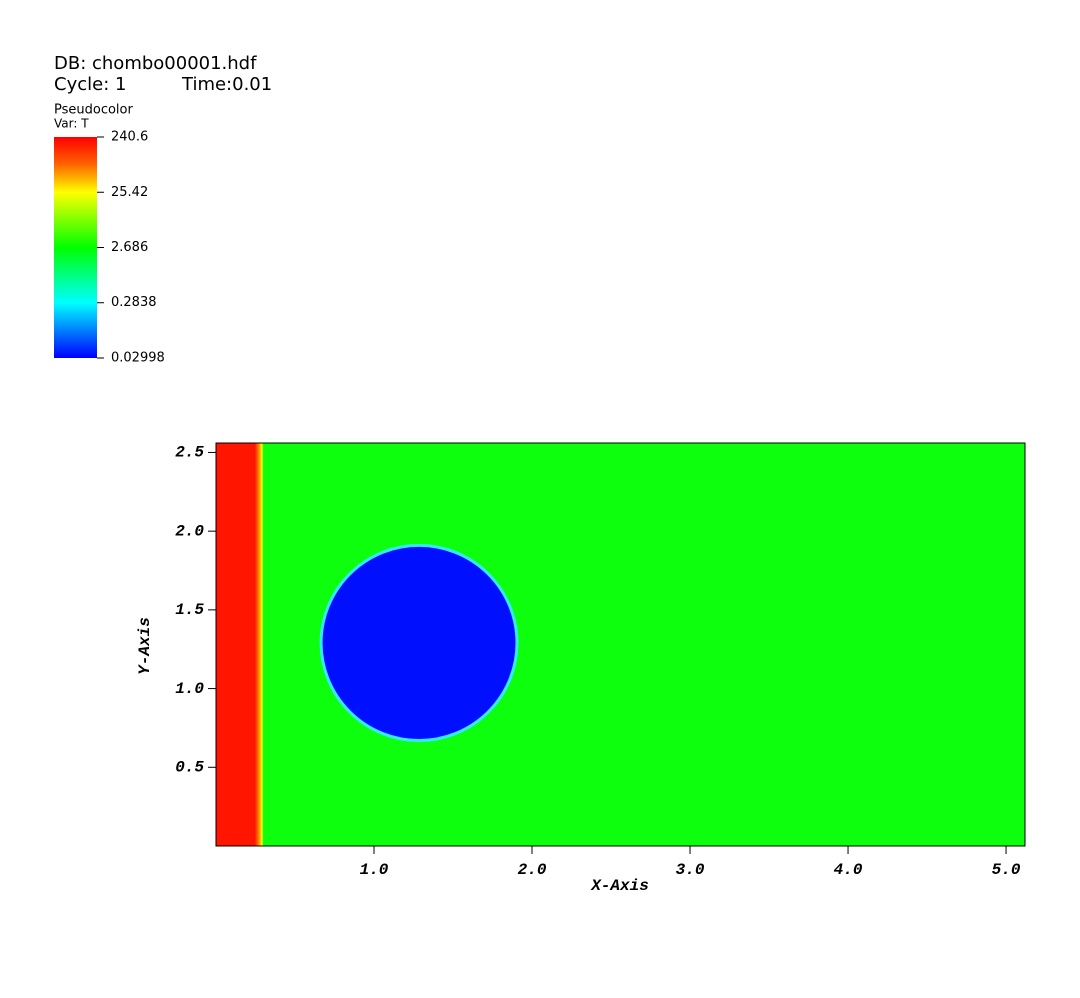 Image resolution: width=1080 pixels, height=998 pixels. I want to click on legend-tick-label: 0.02998, so click(138, 358).